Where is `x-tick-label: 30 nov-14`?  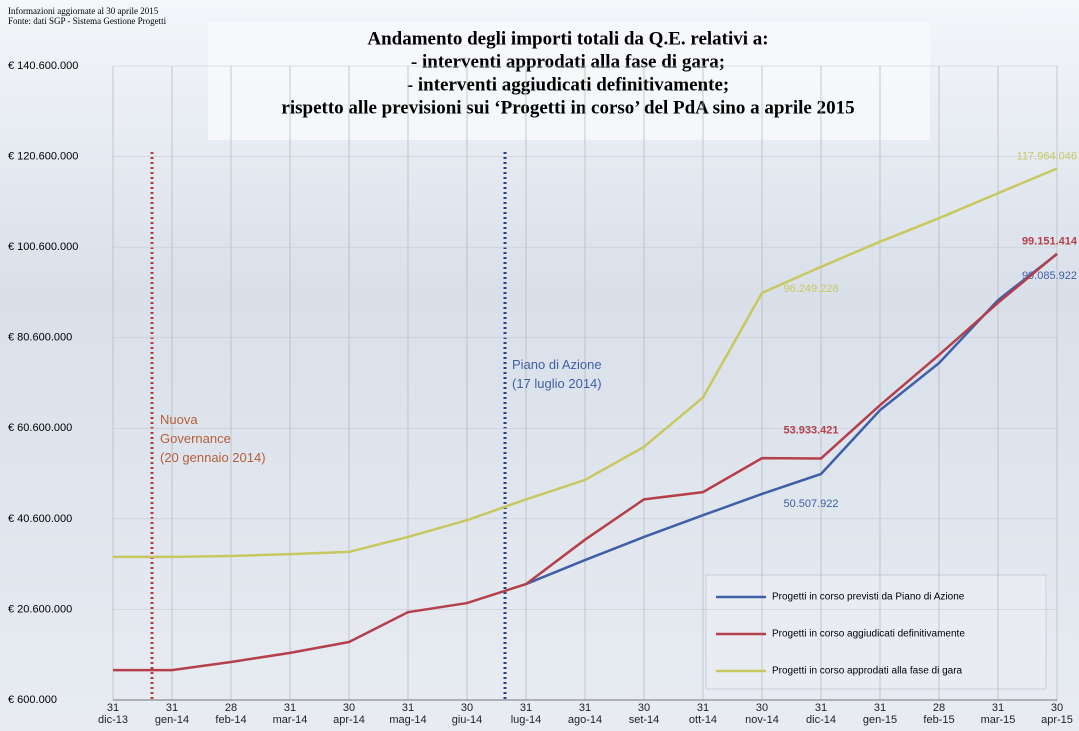 x-tick-label: 30 nov-14 is located at coordinates (762, 714).